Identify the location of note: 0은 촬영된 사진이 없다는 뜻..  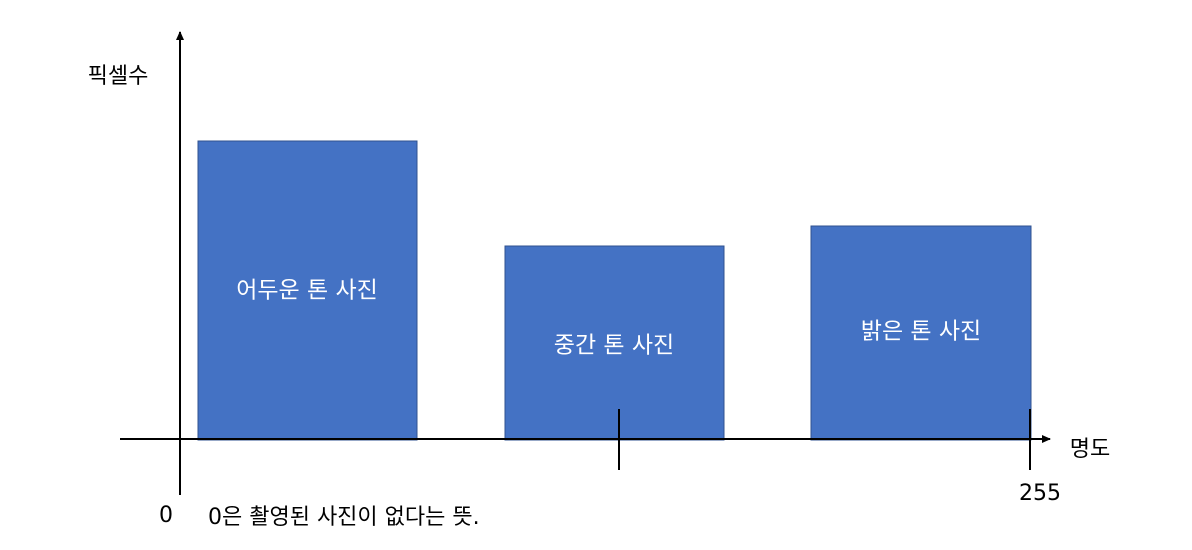
(344, 517).